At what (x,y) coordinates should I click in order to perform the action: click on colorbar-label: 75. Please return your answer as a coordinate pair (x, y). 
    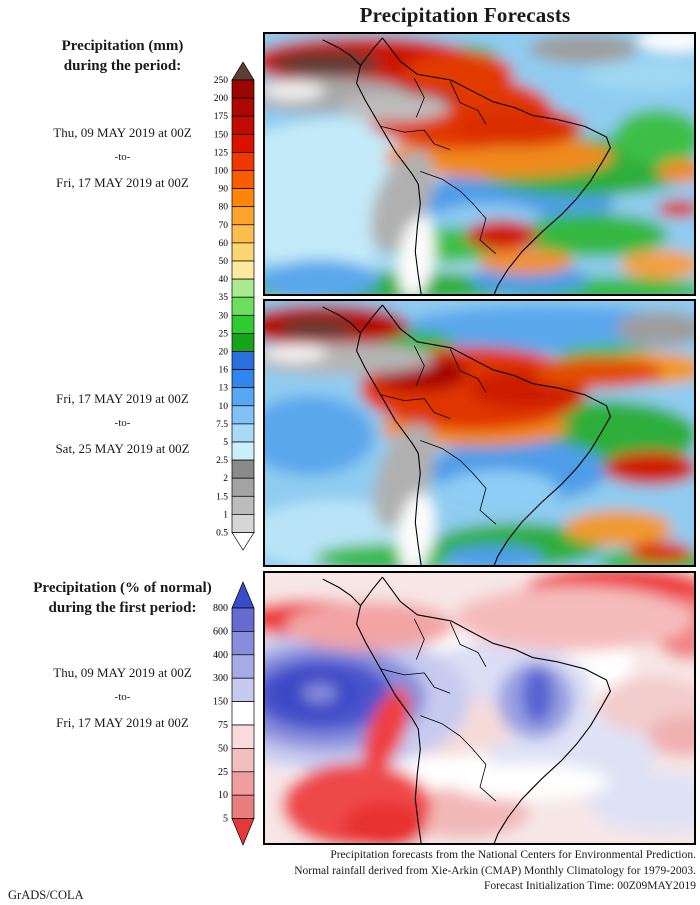
    Looking at the image, I should click on (223, 725).